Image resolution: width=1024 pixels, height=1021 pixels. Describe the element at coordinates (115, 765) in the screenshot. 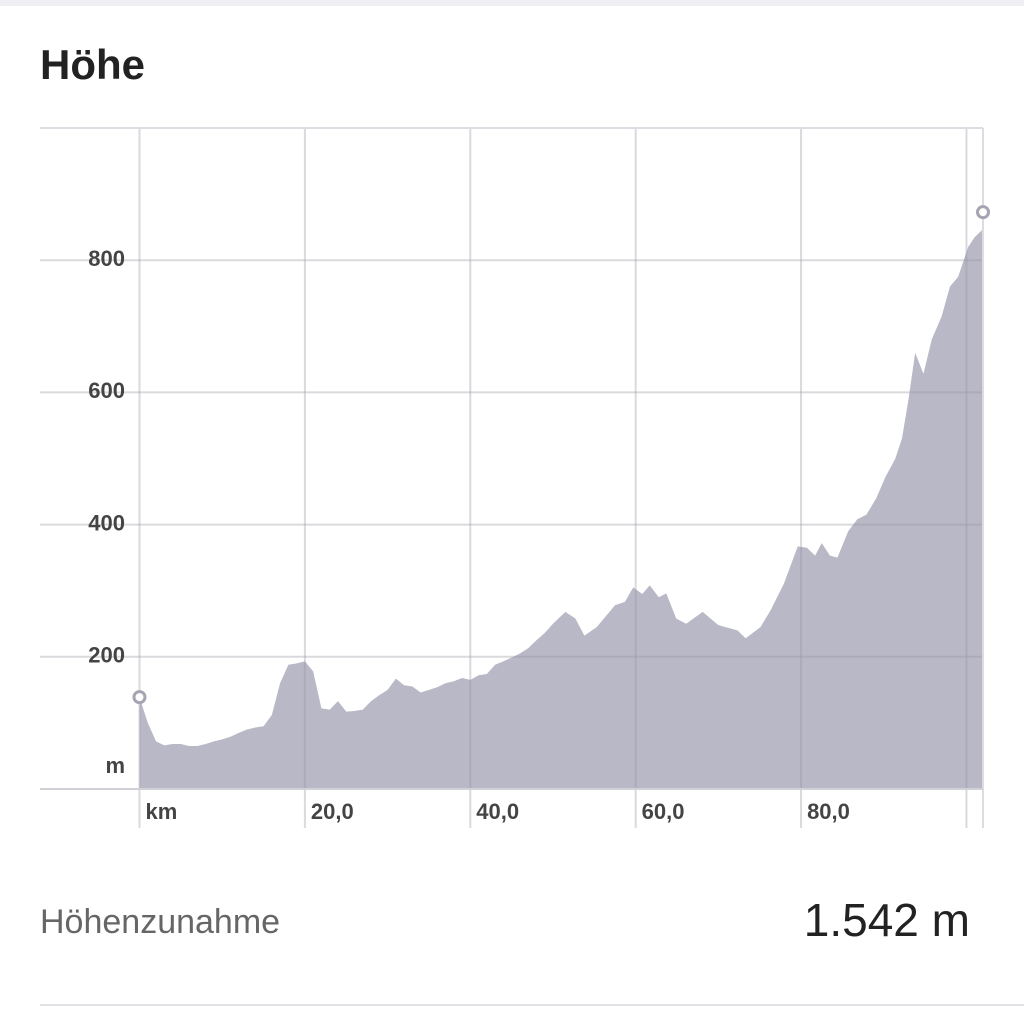

I see `y-tick-label: m` at that location.